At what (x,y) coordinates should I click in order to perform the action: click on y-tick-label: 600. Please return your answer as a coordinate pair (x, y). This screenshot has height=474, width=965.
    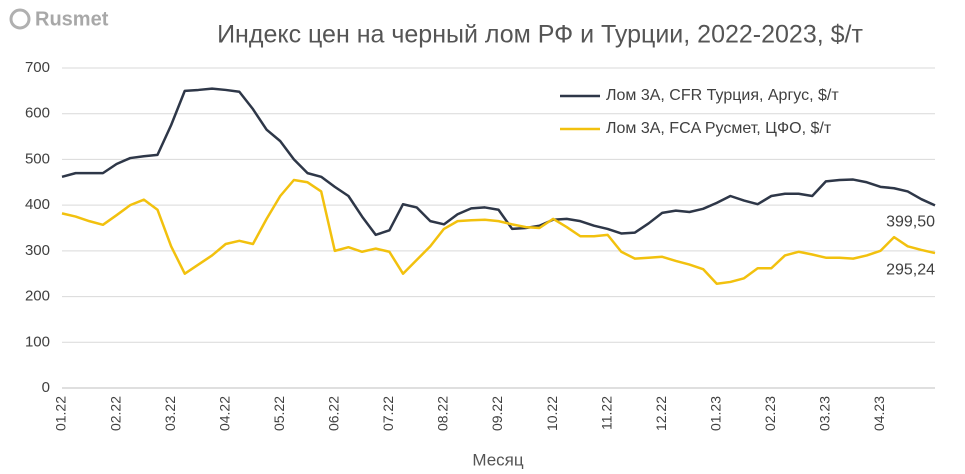
    Looking at the image, I should click on (37, 113).